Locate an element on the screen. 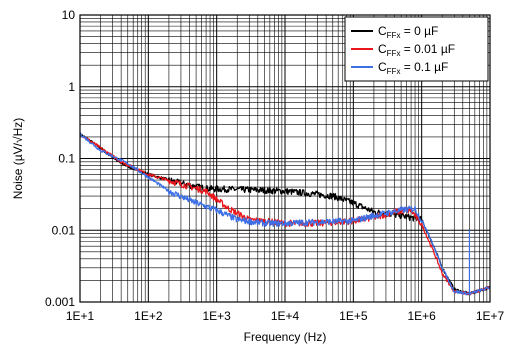 This screenshot has height=350, width=510. y-tick-labels: 0.001 0.01 0.1 1 10 is located at coordinates (60, 158).